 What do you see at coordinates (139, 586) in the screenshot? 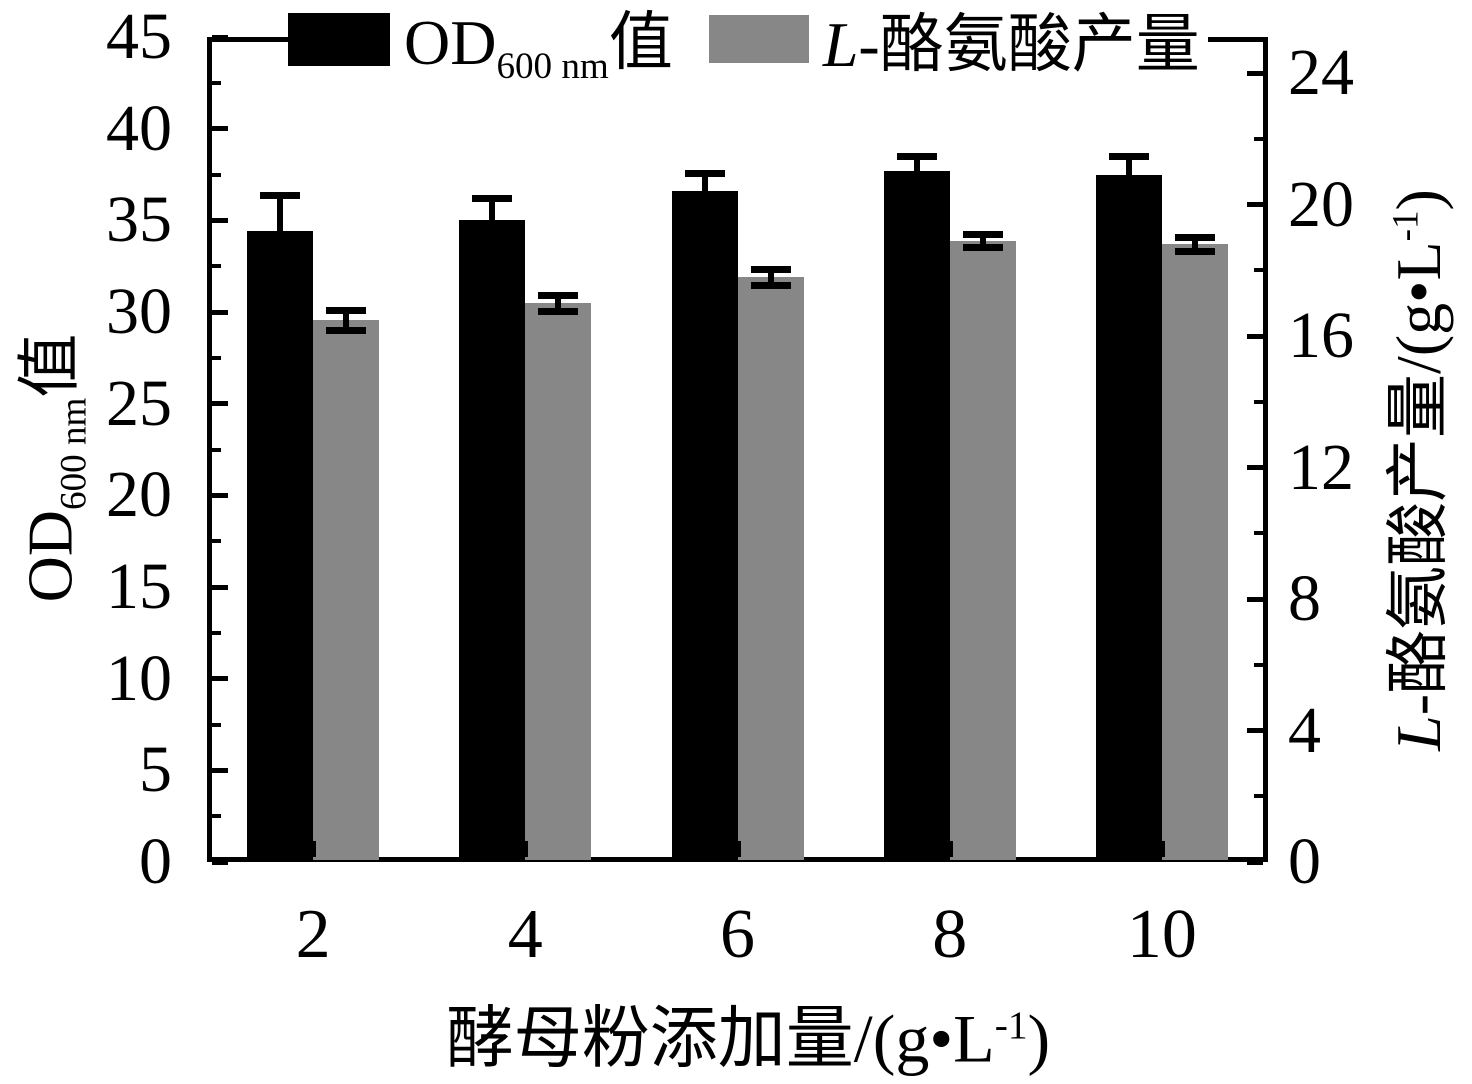
I see `left-axis-tick-label: 15` at bounding box center [139, 586].